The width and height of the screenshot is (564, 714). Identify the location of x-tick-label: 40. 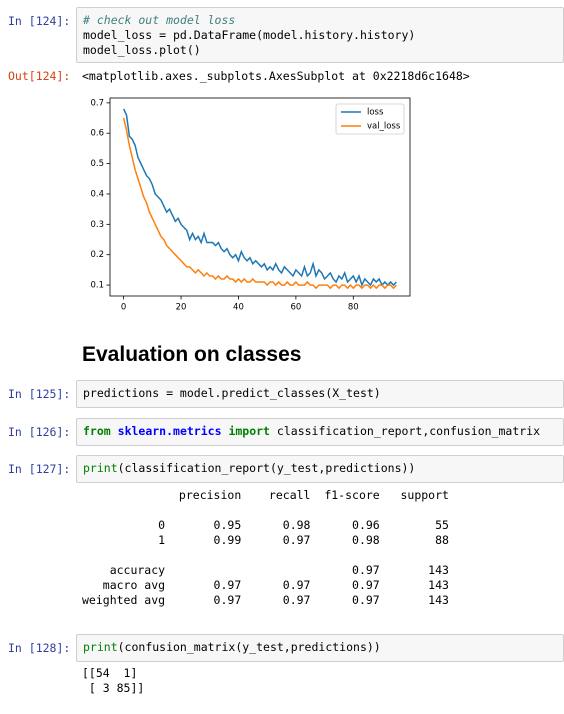
(238, 308).